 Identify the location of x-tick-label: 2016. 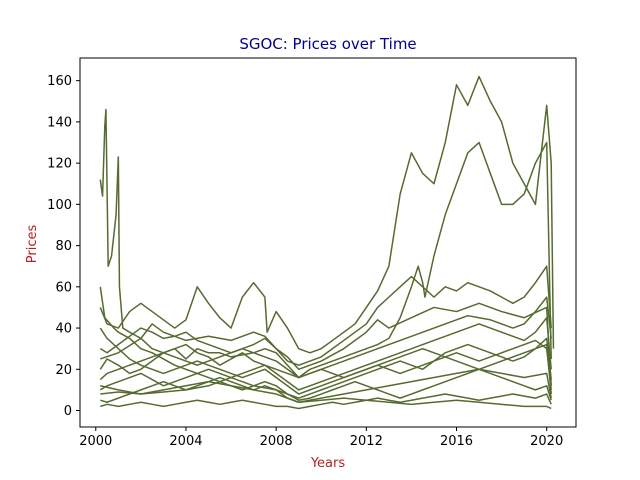
(456, 441).